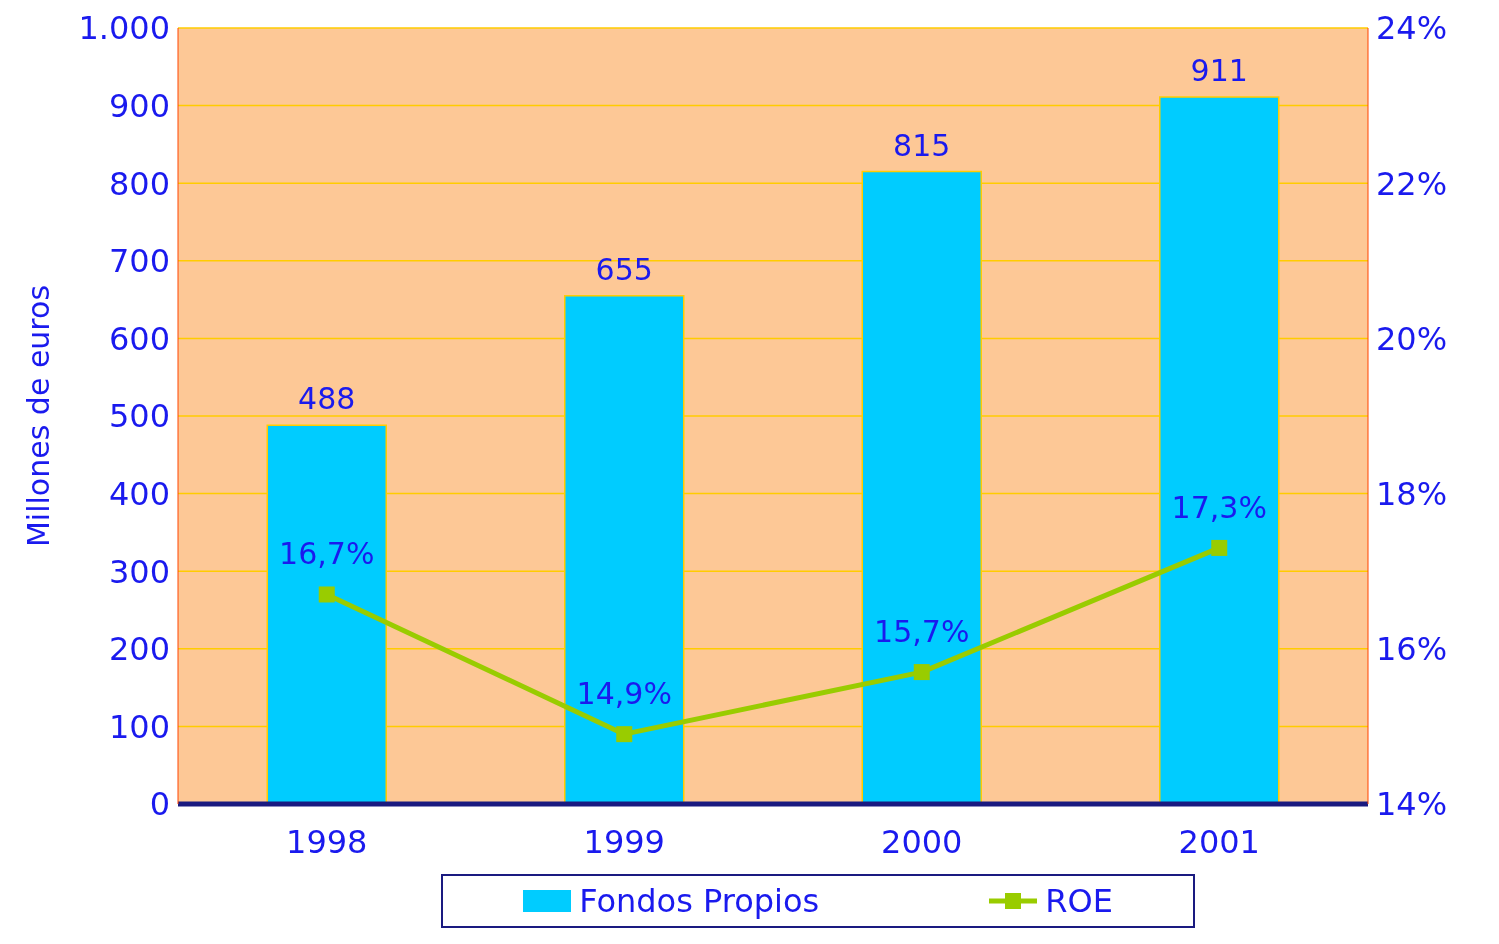 This screenshot has width=1499, height=944. Describe the element at coordinates (1412, 28) in the screenshot. I see `y2-tick-label: 24%` at that location.